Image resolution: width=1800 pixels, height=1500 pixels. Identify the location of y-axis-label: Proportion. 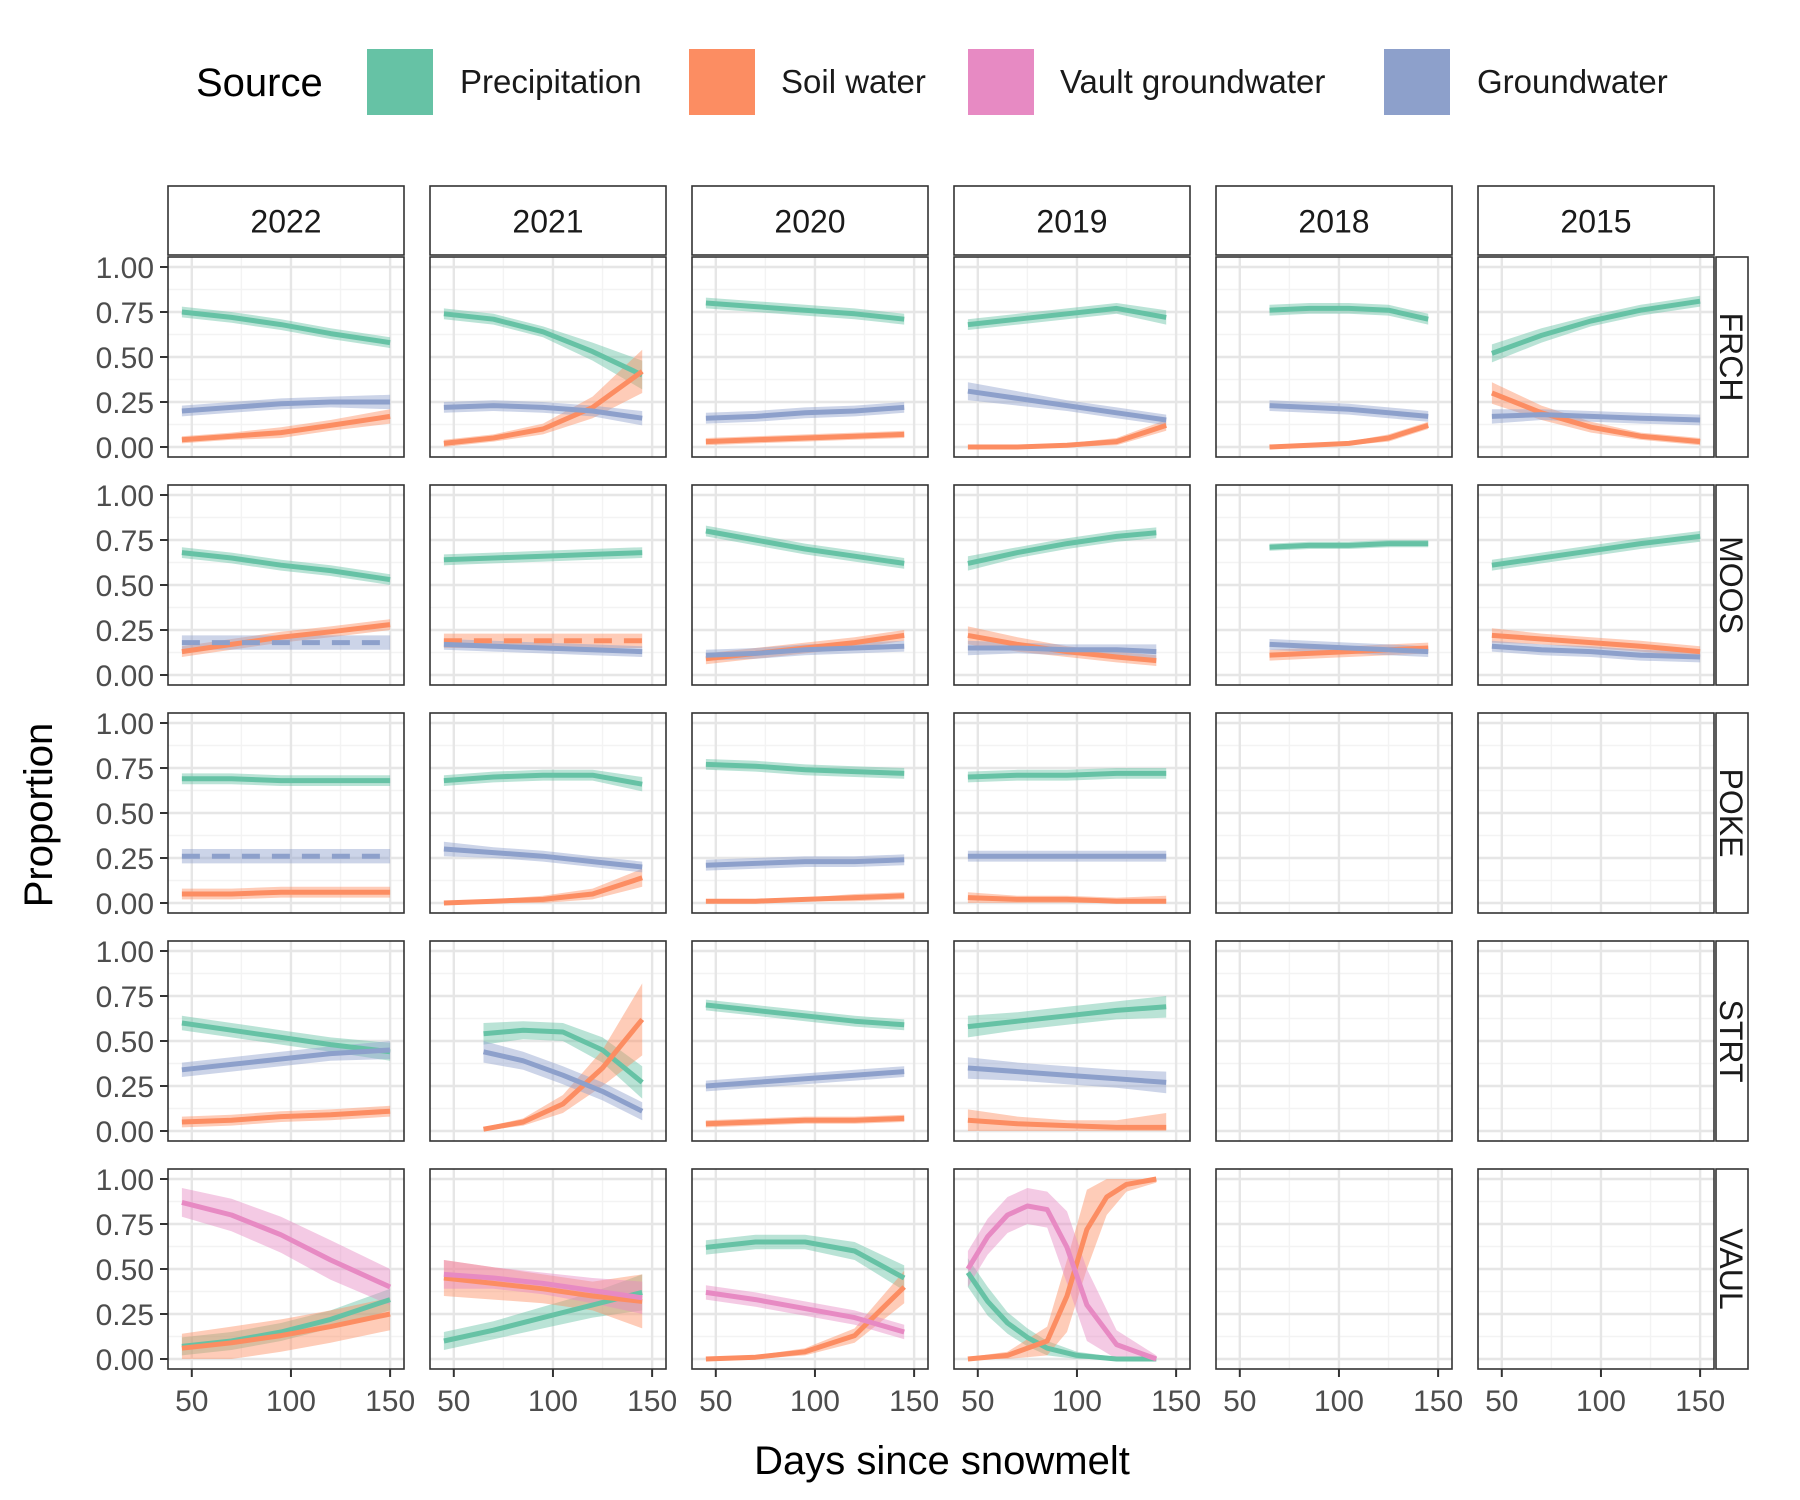
(39, 815).